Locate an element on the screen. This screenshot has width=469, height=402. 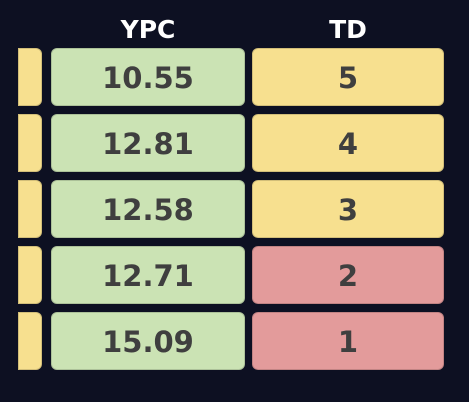
td-cell: 4 is located at coordinates (348, 143).